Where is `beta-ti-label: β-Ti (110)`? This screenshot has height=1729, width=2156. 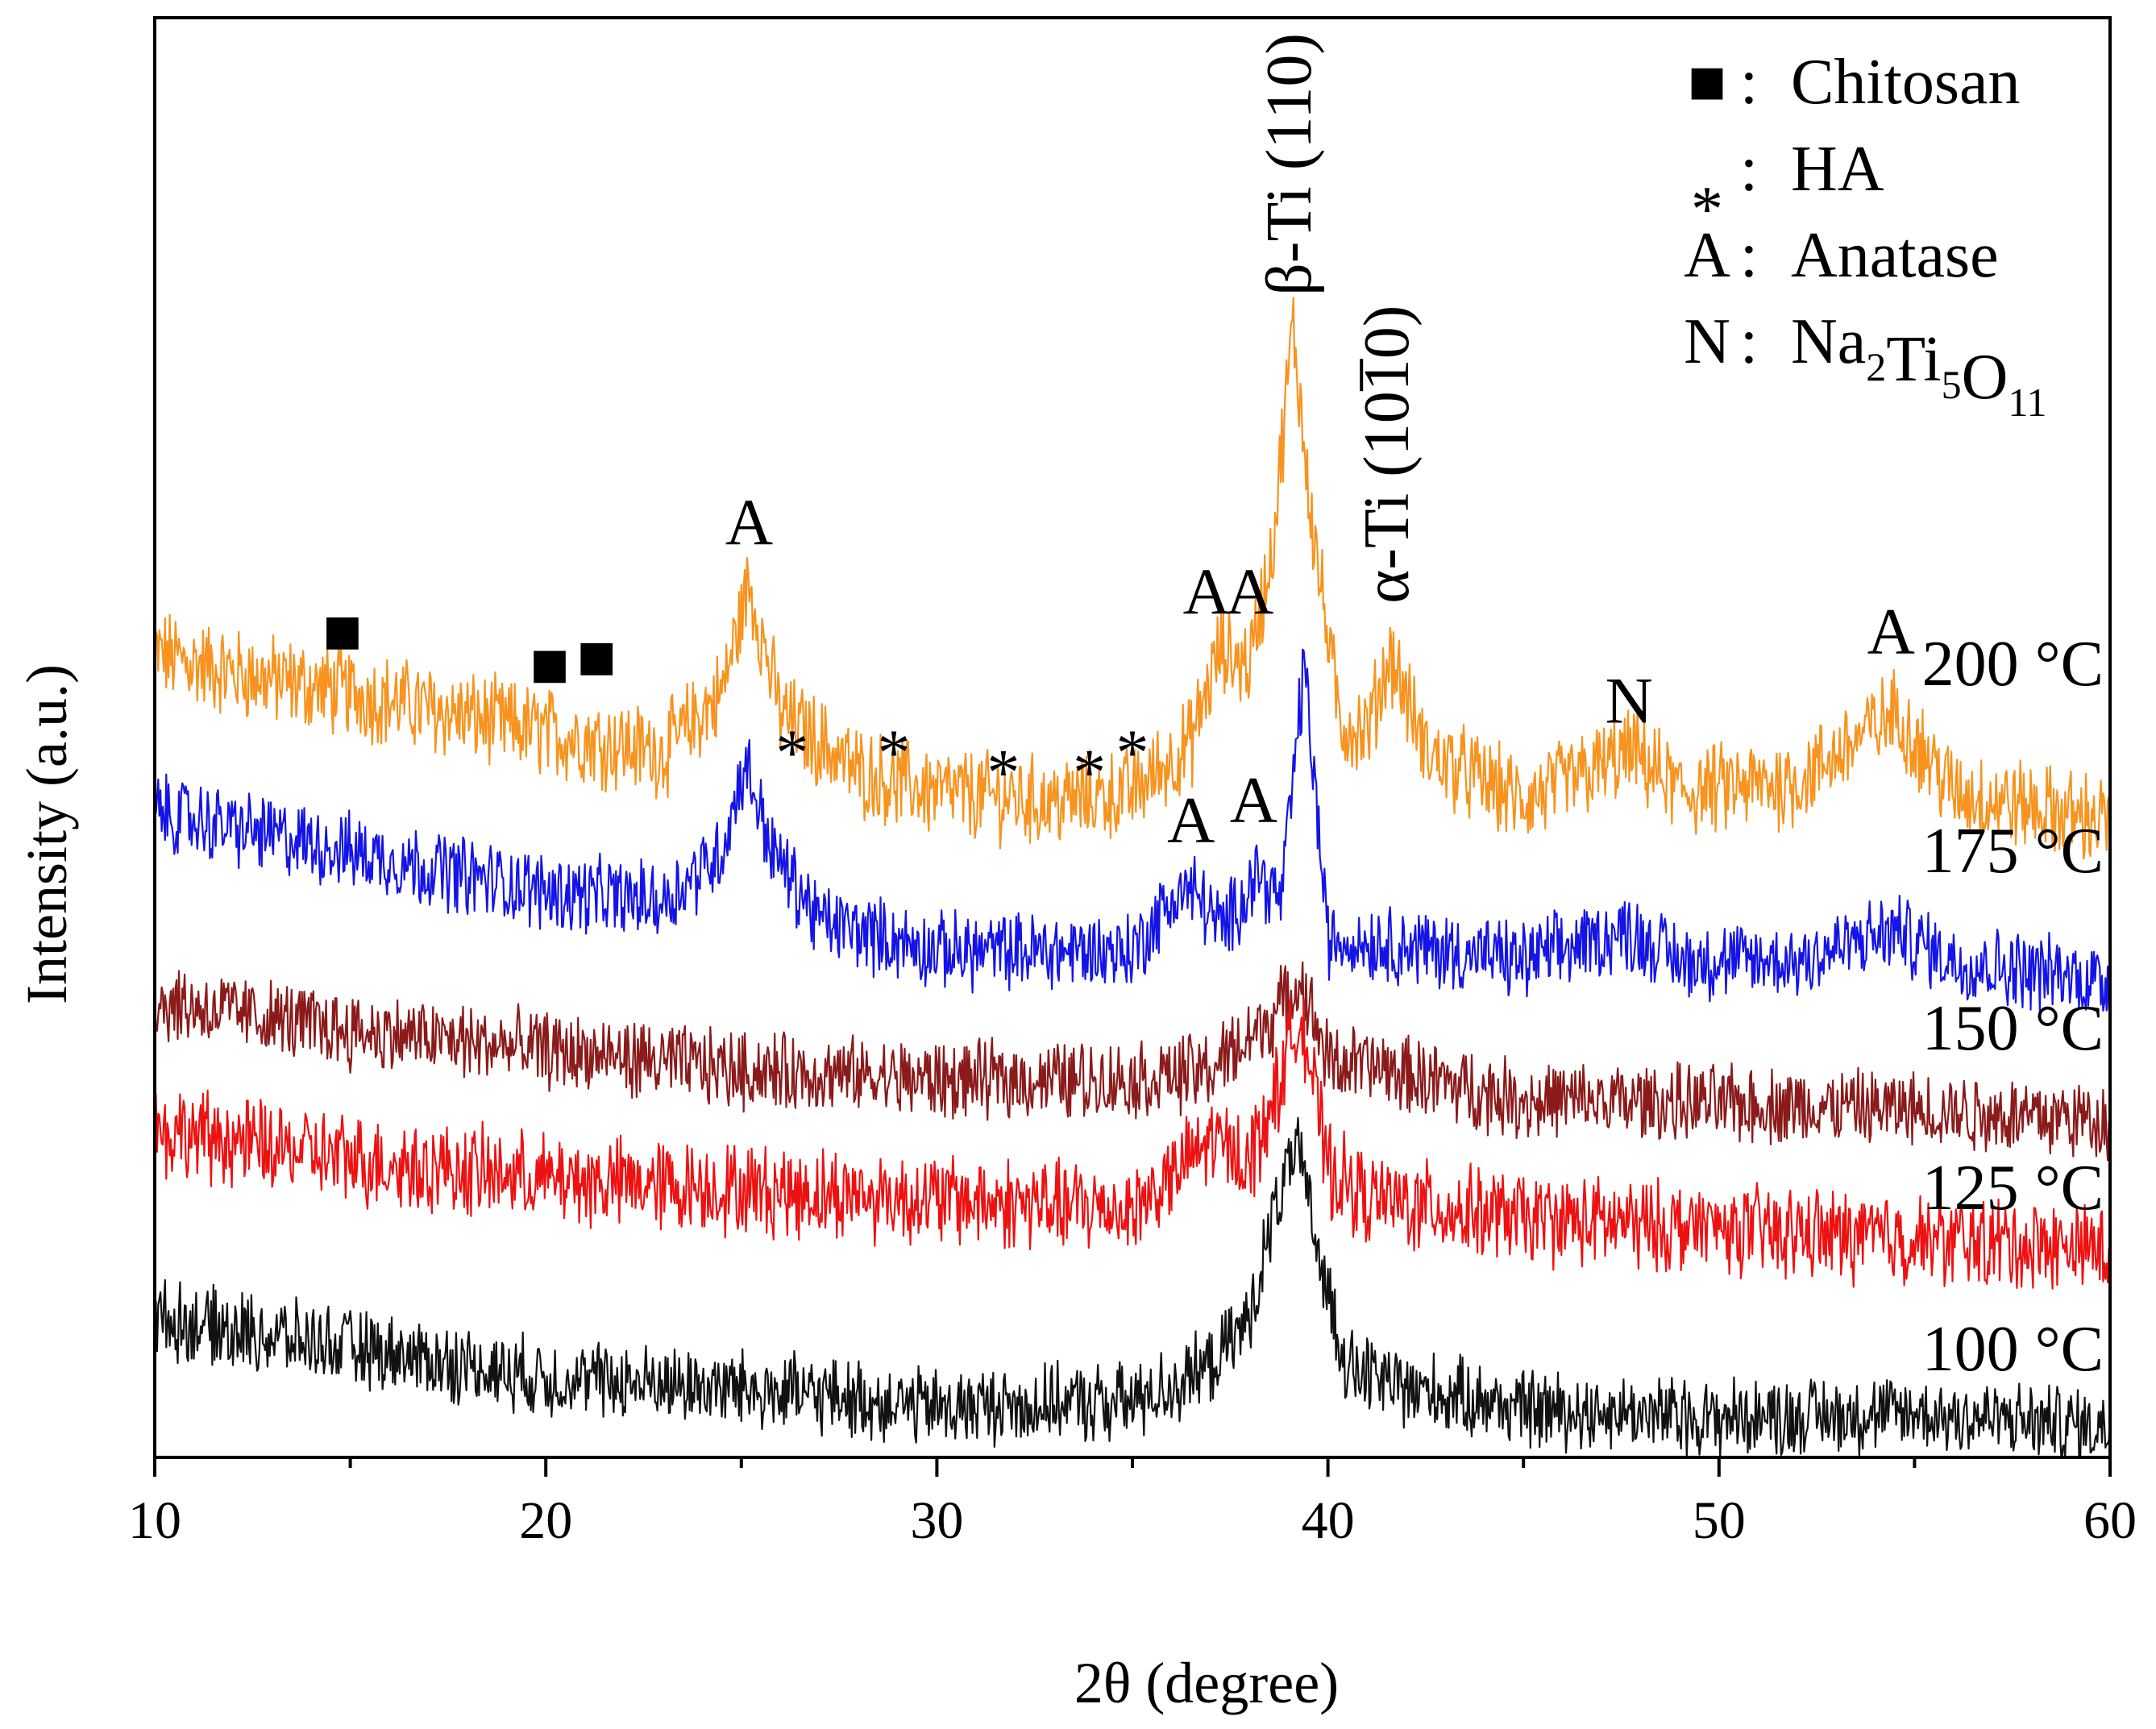
beta-ti-label: β-Ti (110) is located at coordinates (1289, 164).